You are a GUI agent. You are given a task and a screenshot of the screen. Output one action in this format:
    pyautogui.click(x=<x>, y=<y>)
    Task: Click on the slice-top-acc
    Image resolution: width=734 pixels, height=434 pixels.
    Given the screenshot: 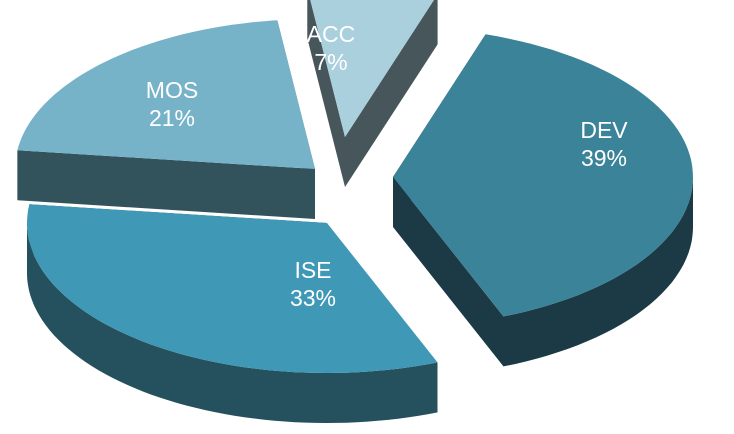 What is the action you would take?
    pyautogui.click(x=372, y=68)
    